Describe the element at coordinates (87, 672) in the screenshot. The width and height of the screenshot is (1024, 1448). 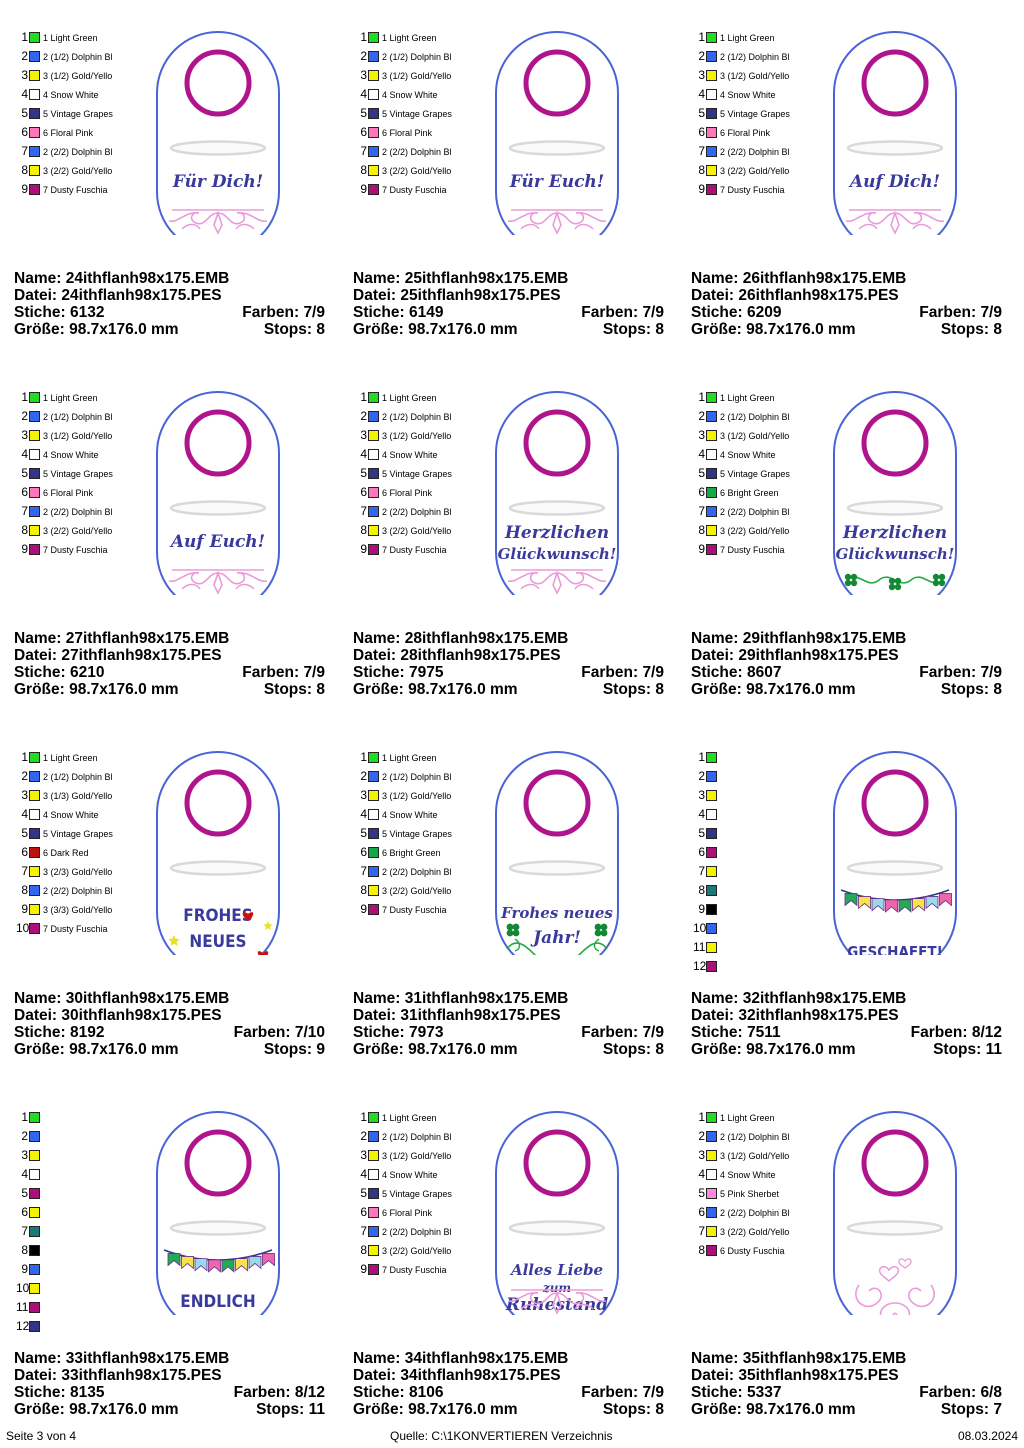
I see `stitch-count: 6210` at that location.